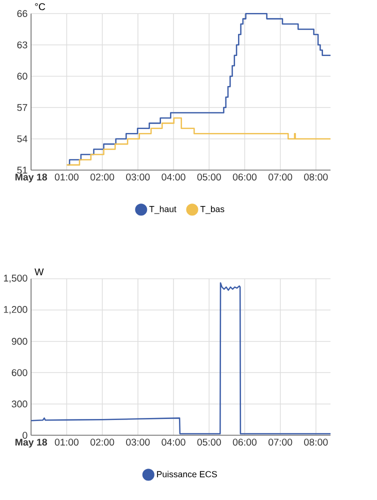  Describe the element at coordinates (22, 44) in the screenshot. I see `y-tick-label: 63` at that location.